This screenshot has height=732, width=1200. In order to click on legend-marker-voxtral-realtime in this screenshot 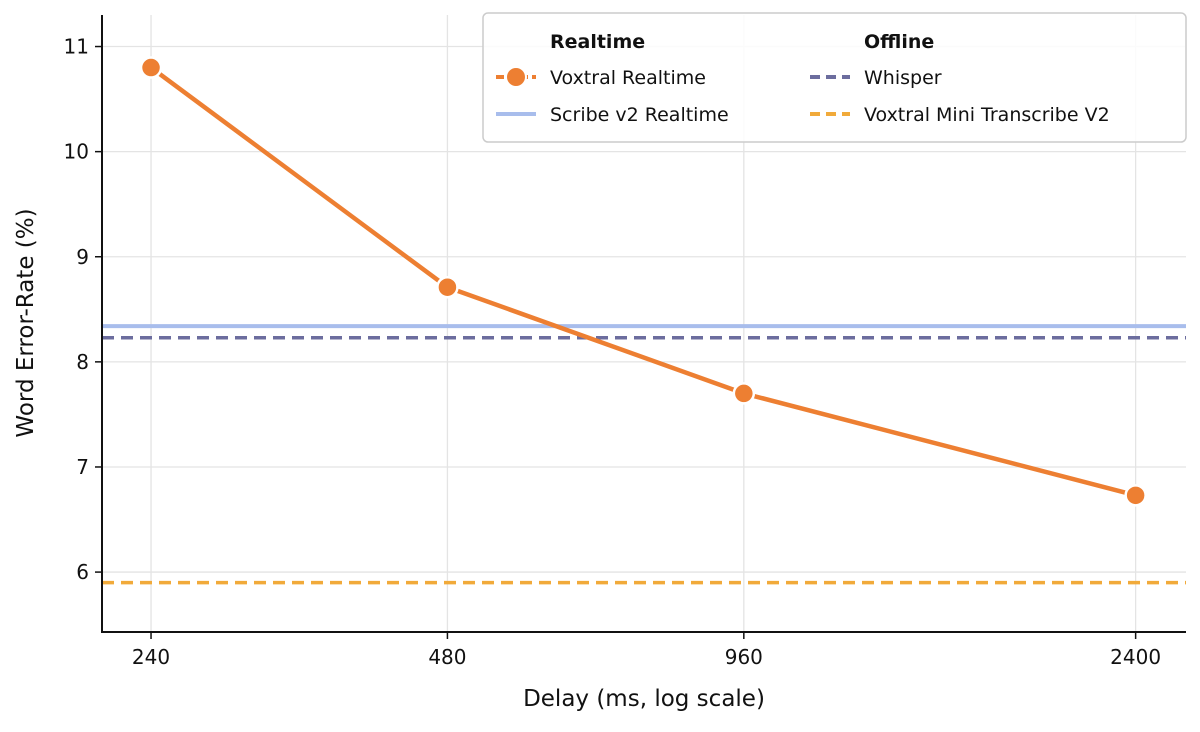, I will do `click(516, 77)`.